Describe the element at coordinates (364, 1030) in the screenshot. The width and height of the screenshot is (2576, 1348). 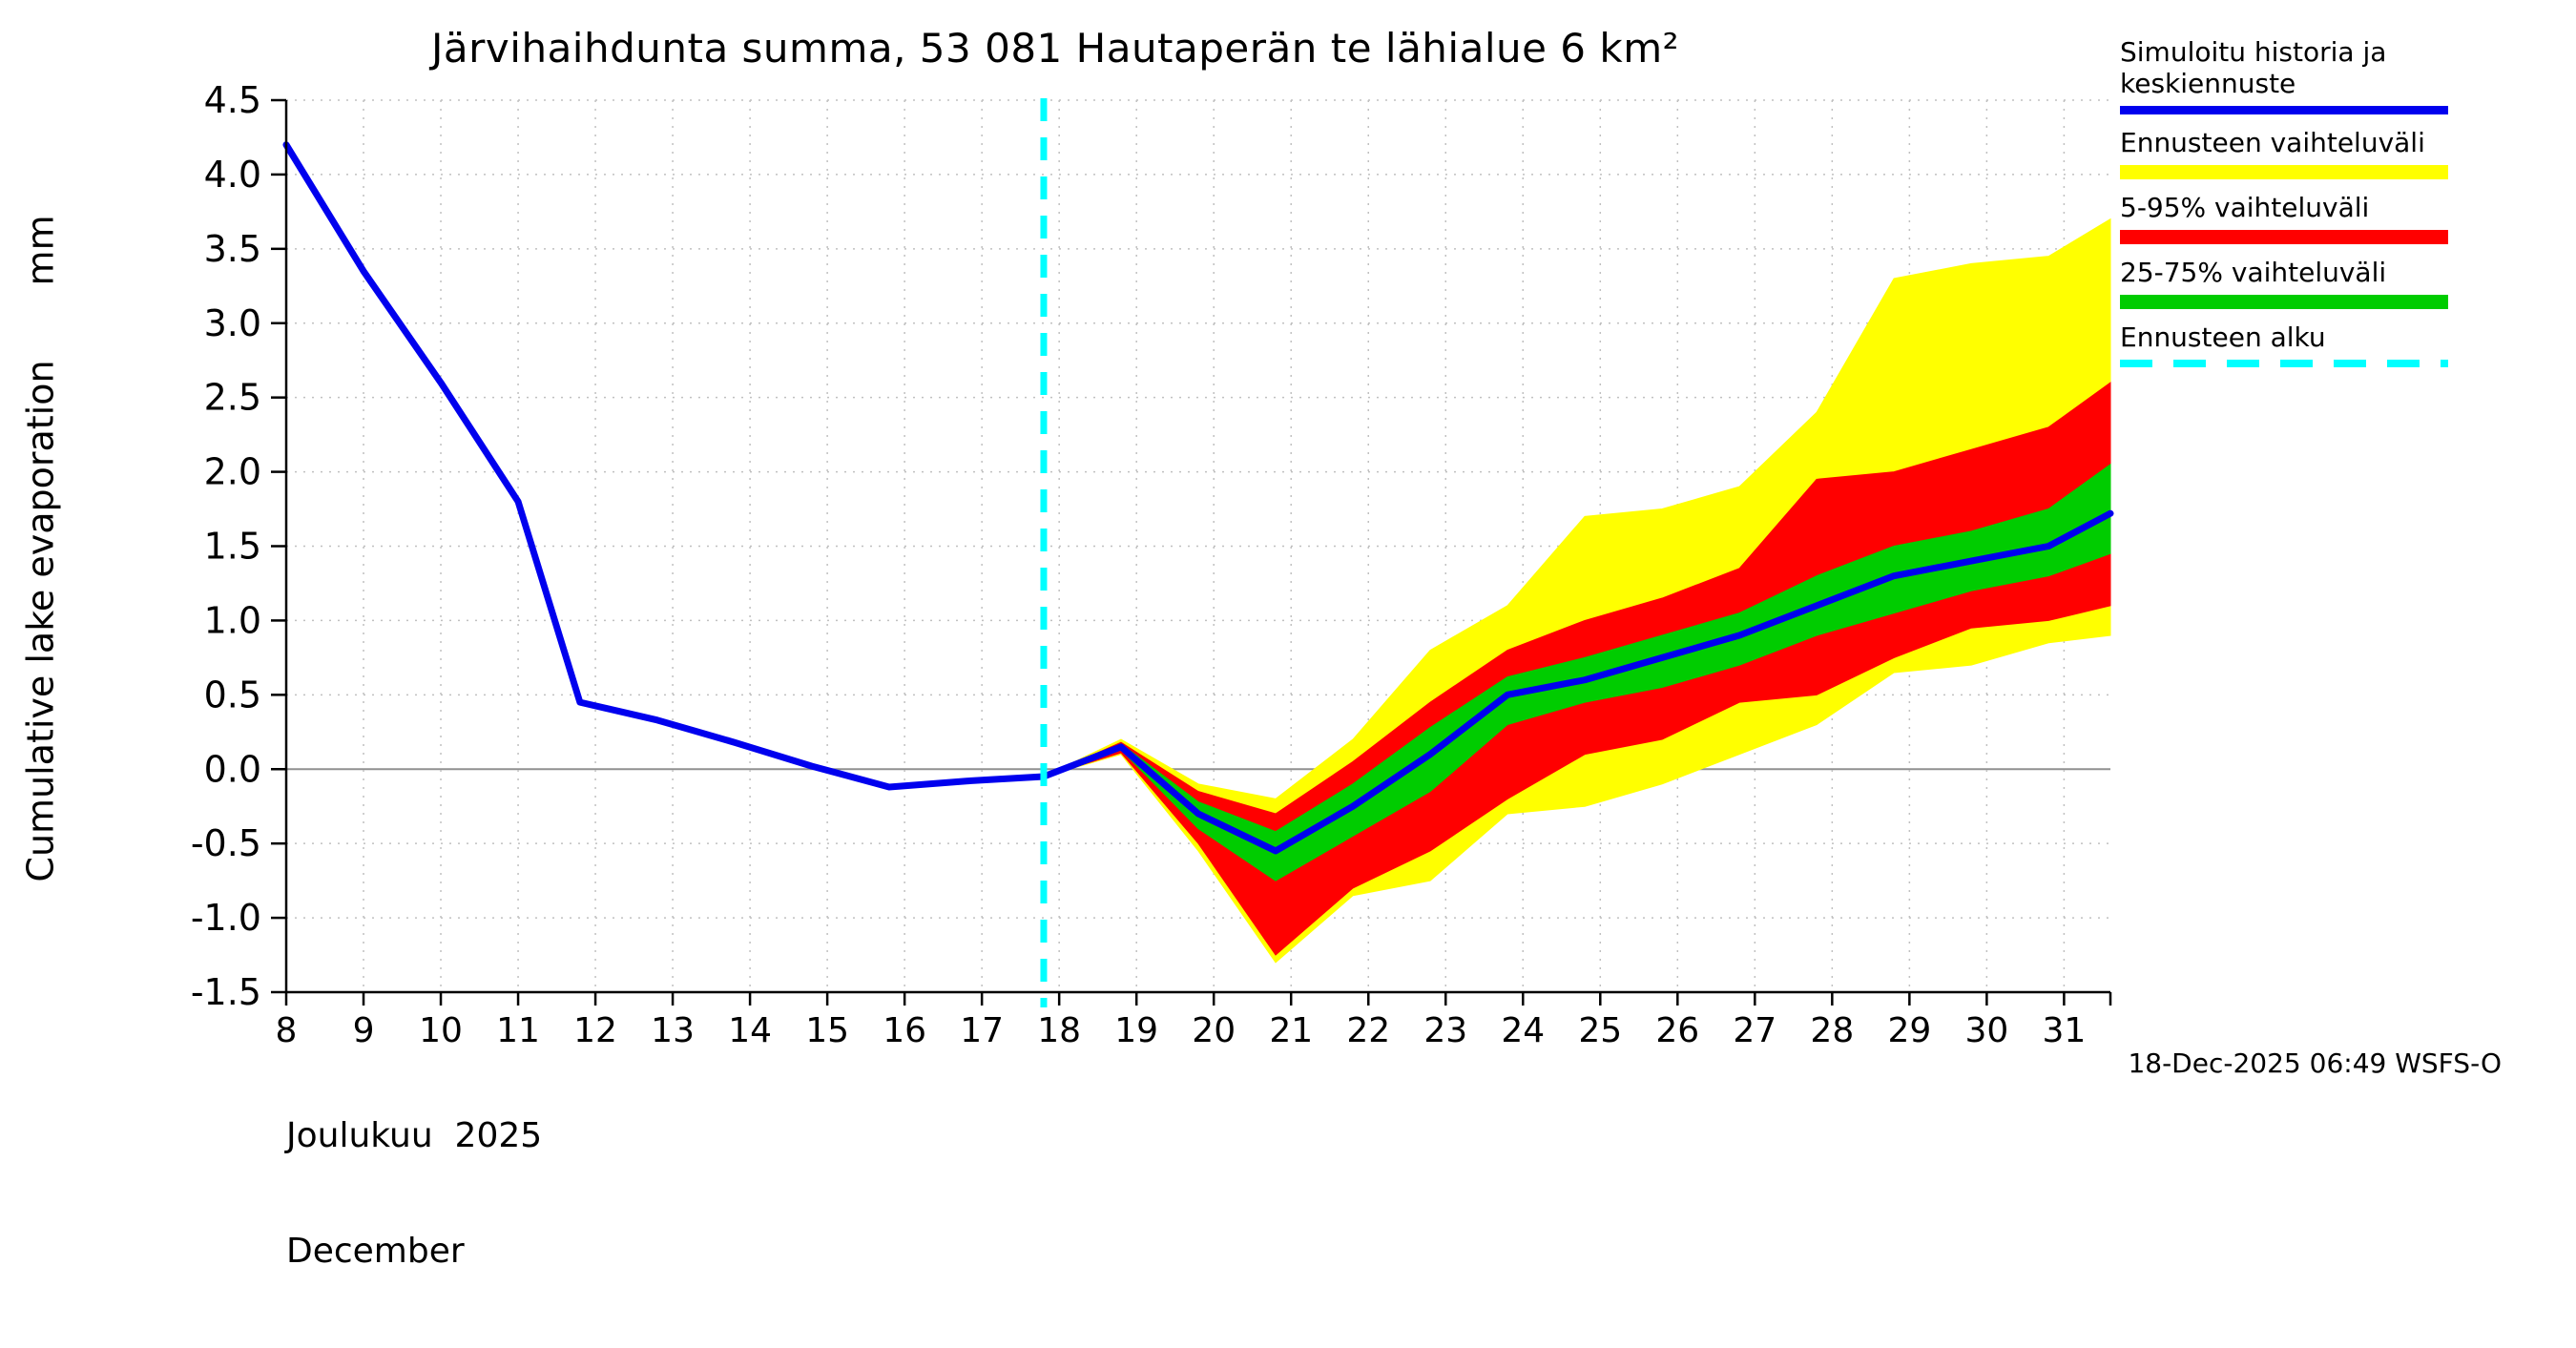
I see `x-tick-label: 9` at that location.